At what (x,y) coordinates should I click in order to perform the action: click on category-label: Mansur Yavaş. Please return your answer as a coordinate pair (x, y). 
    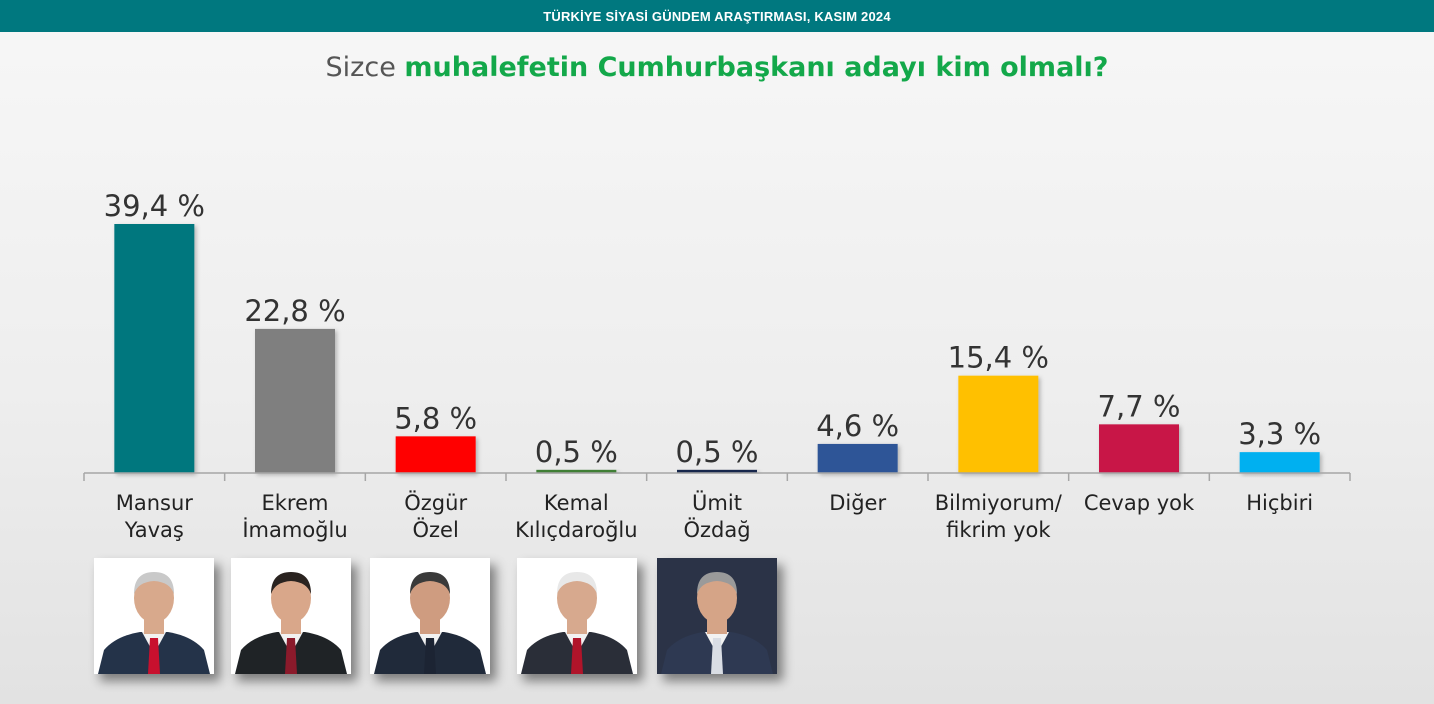
    Looking at the image, I should click on (155, 516).